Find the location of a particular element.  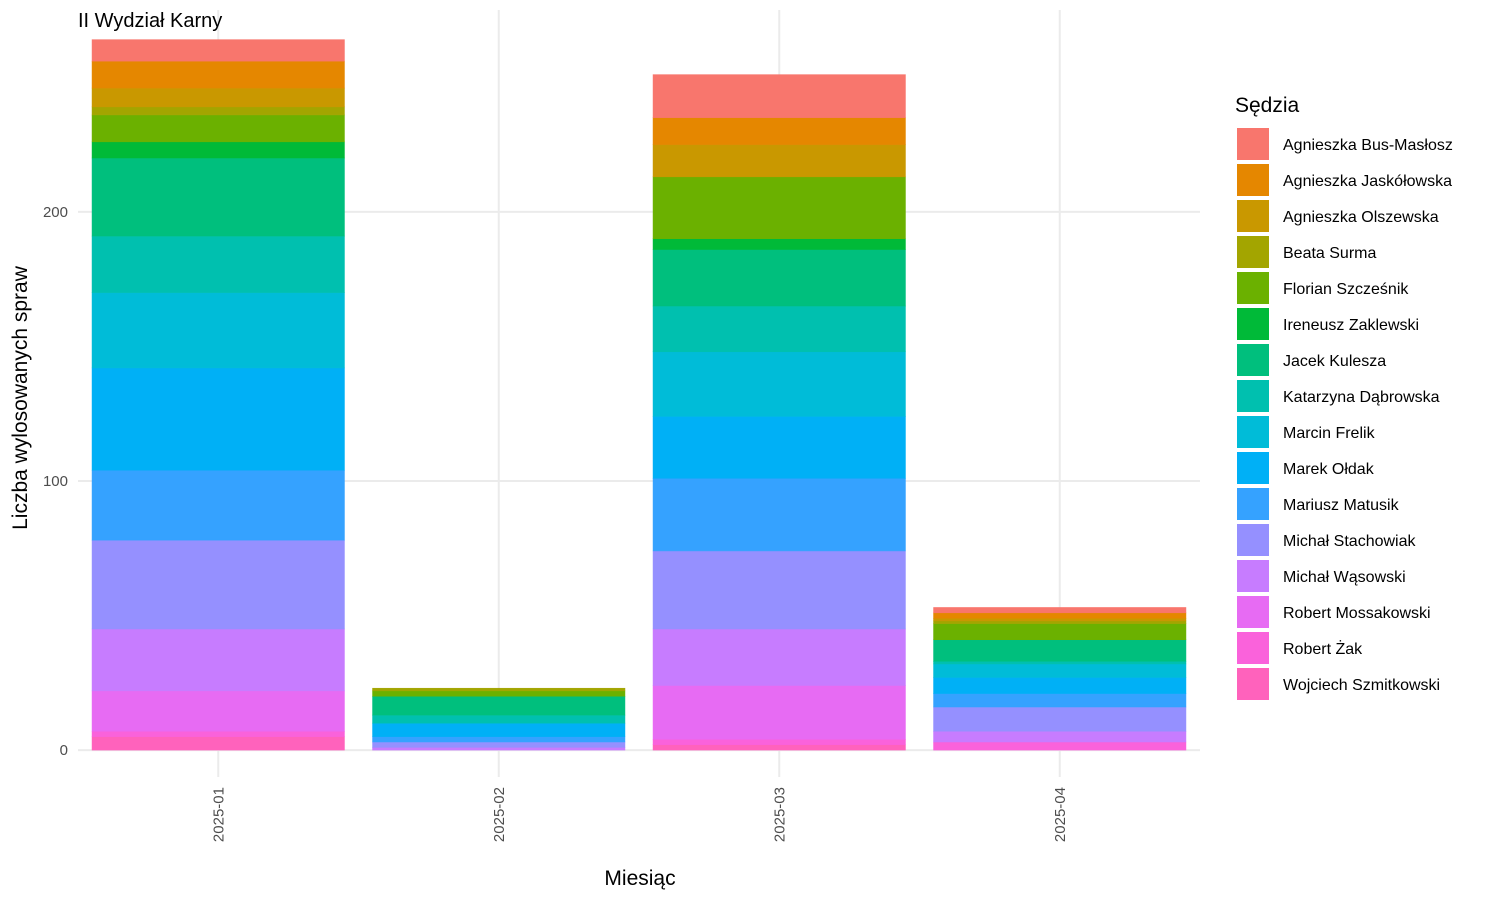

legend-label: Agnieszka Olszewska is located at coordinates (1361, 217).